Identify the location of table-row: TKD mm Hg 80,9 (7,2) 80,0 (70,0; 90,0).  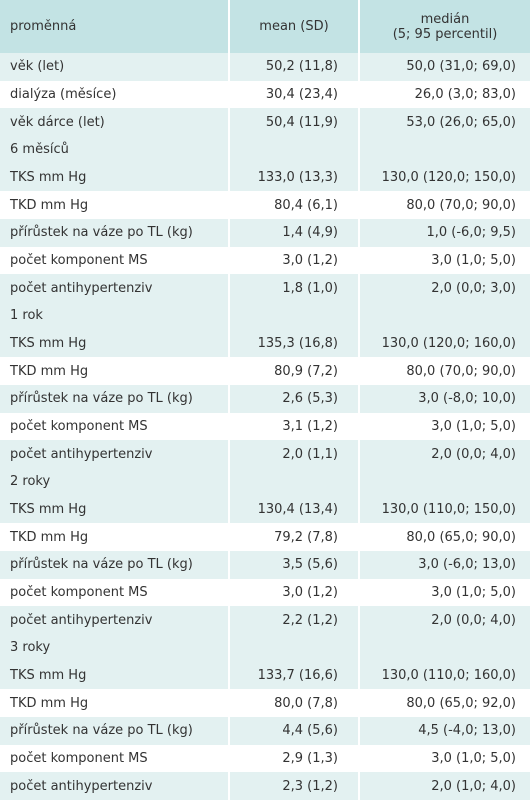
(265, 371).